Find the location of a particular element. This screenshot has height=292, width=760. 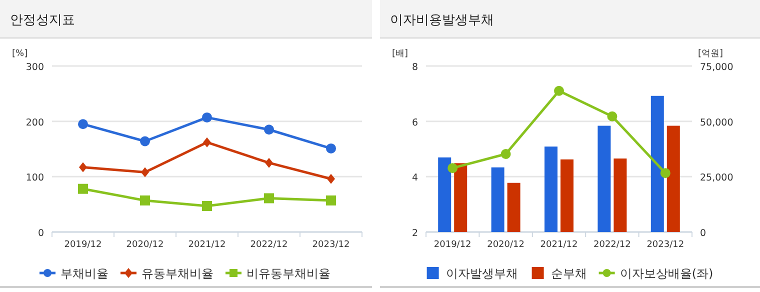

y2-tick-label: 25,000 is located at coordinates (717, 178).